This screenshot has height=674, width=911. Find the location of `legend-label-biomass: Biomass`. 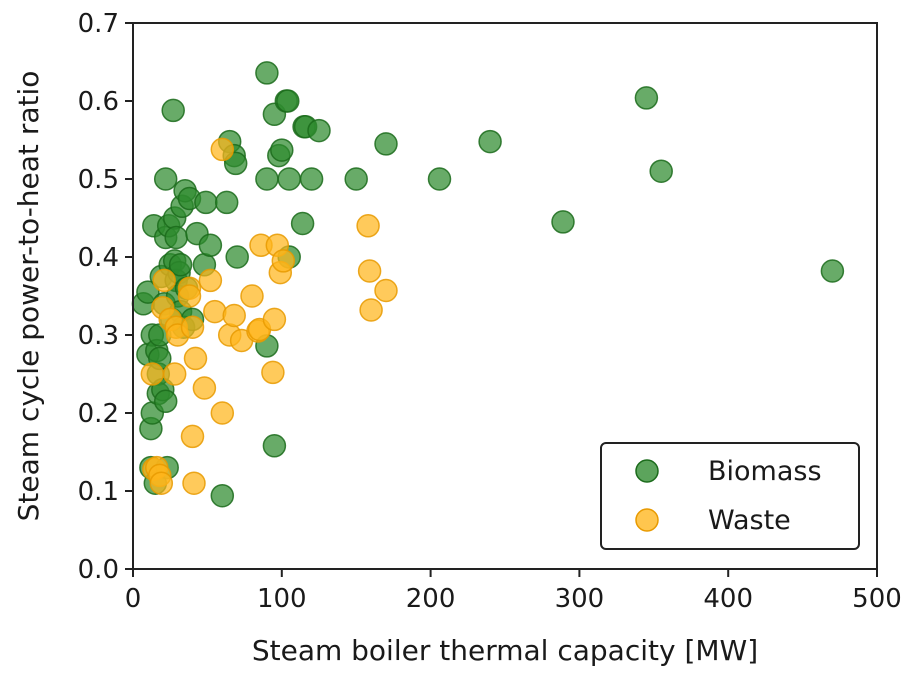

legend-label-biomass: Biomass is located at coordinates (765, 471).